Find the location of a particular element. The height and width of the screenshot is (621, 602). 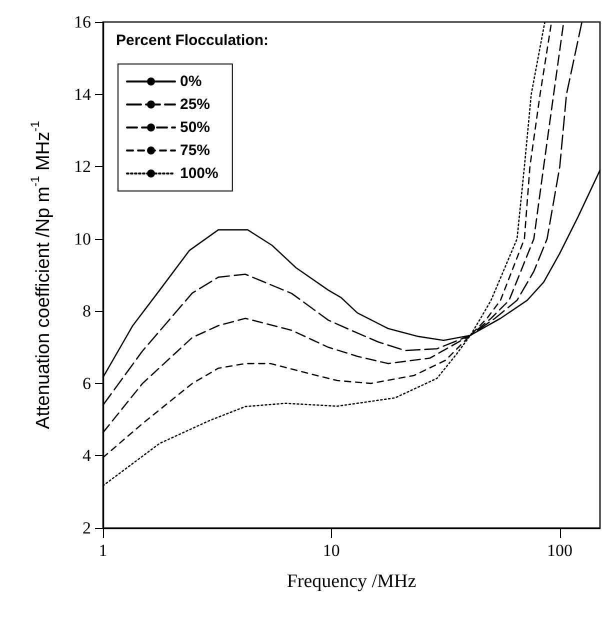

x-tick-label: 10 is located at coordinates (331, 550).